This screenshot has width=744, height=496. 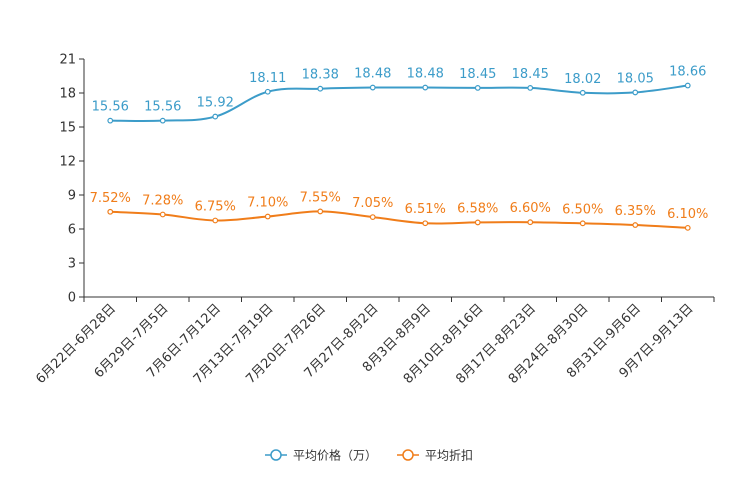 What do you see at coordinates (67, 94) in the screenshot?
I see `y-tick-label: 18` at bounding box center [67, 94].